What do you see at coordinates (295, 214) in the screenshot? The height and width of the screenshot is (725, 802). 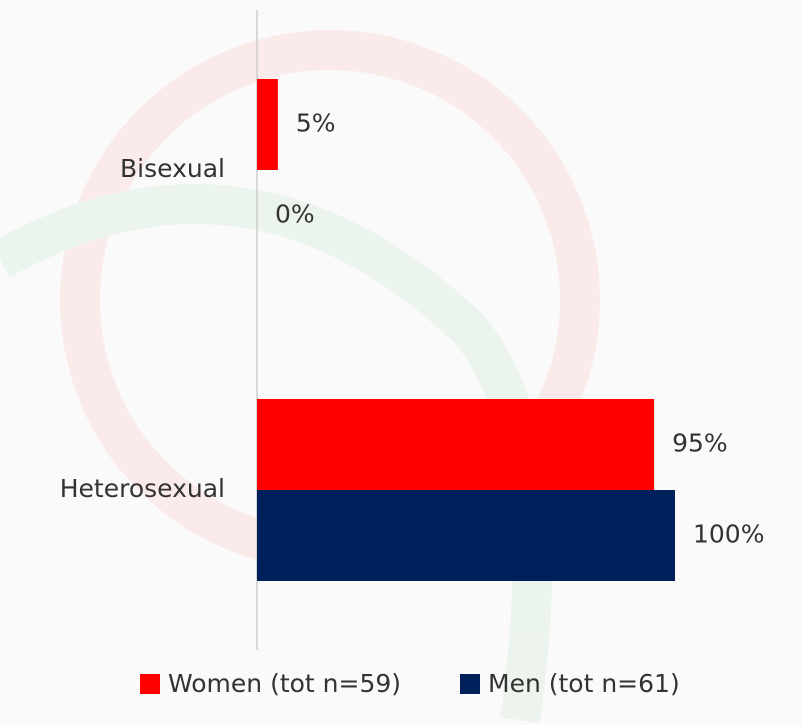 I see `value-label: 0%` at bounding box center [295, 214].